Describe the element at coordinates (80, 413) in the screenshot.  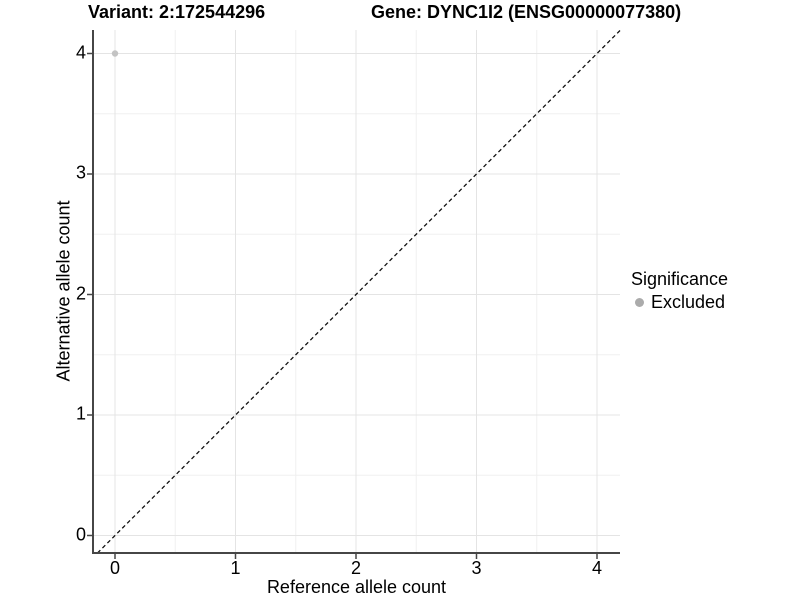
I see `y-tick-label: 1` at that location.